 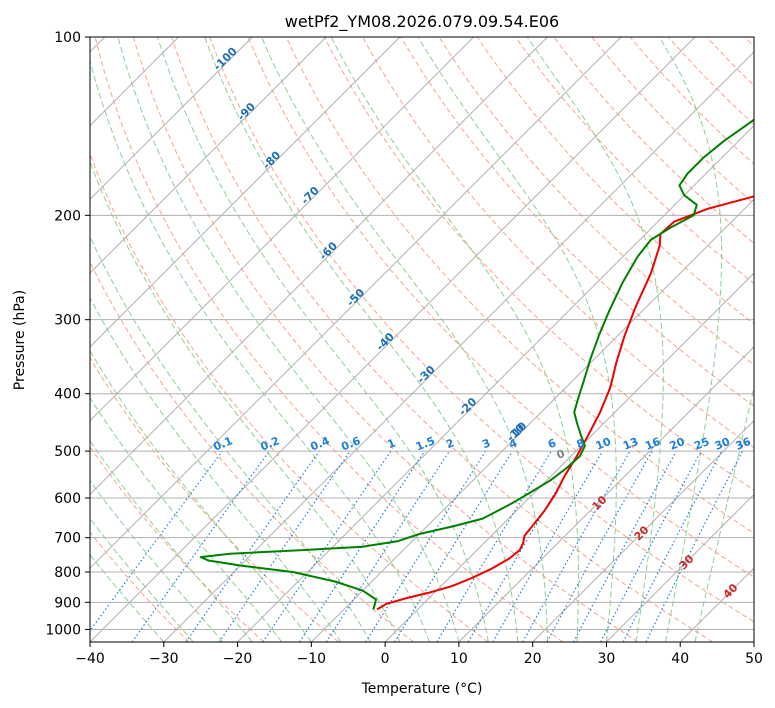 What do you see at coordinates (67, 321) in the screenshot?
I see `y-tick-label: 300` at bounding box center [67, 321].